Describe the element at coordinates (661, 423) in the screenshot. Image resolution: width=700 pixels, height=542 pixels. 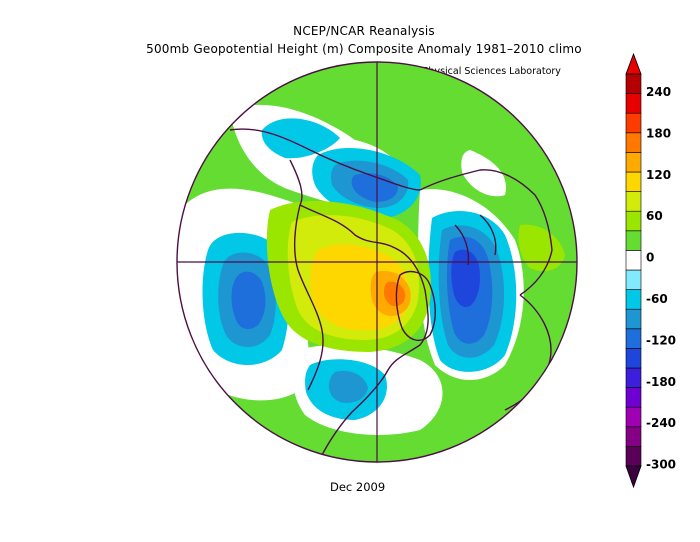
I see `colorbar-tick-label: -240` at that location.